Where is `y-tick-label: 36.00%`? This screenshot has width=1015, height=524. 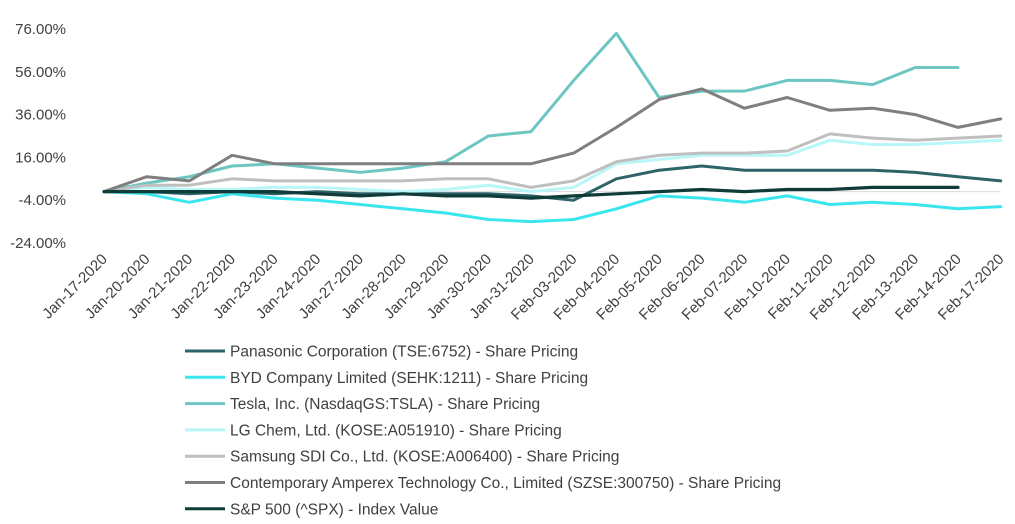
y-tick-label: 36.00% is located at coordinates (40, 115).